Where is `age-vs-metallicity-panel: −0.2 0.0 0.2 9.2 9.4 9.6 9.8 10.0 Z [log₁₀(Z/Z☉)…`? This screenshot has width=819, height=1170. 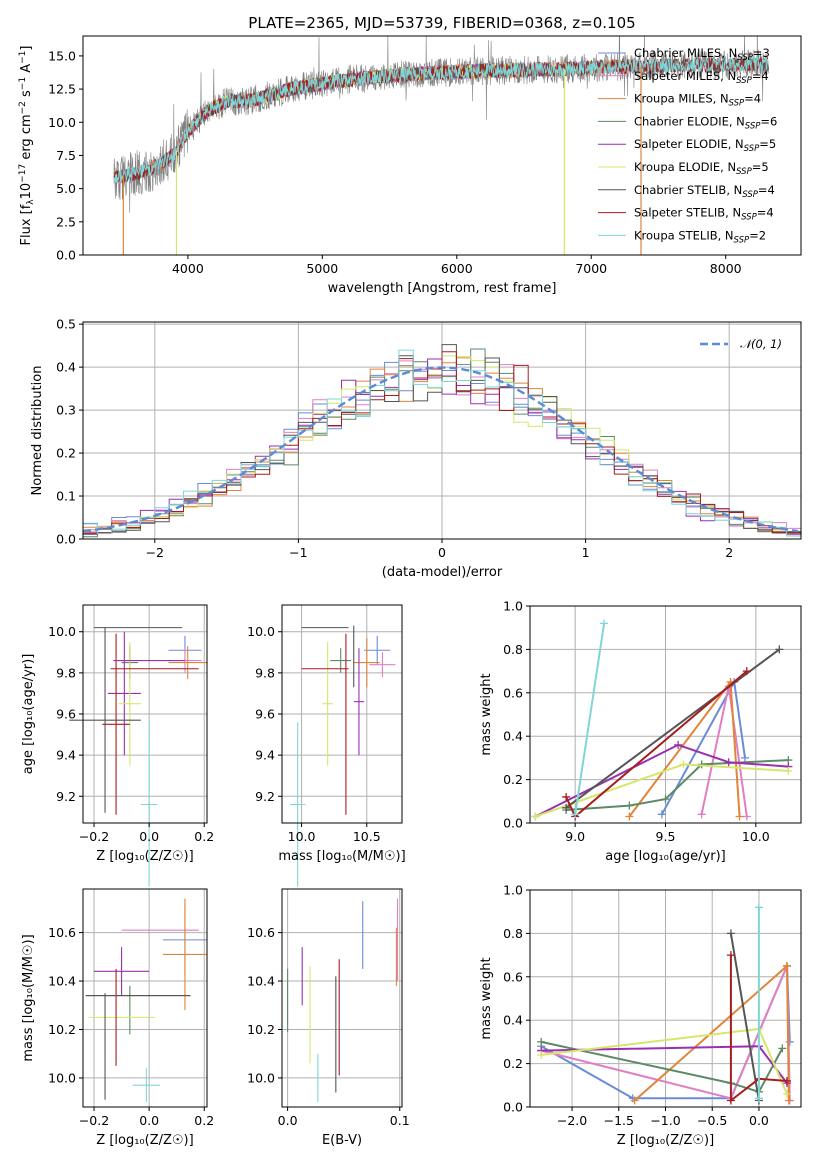
age-vs-metallicity-panel: −0.2 0.0 0.2 9.2 9.4 9.6 9.8 10.0 Z [log₁₀(Z/Z☉)… is located at coordinates (117, 745).